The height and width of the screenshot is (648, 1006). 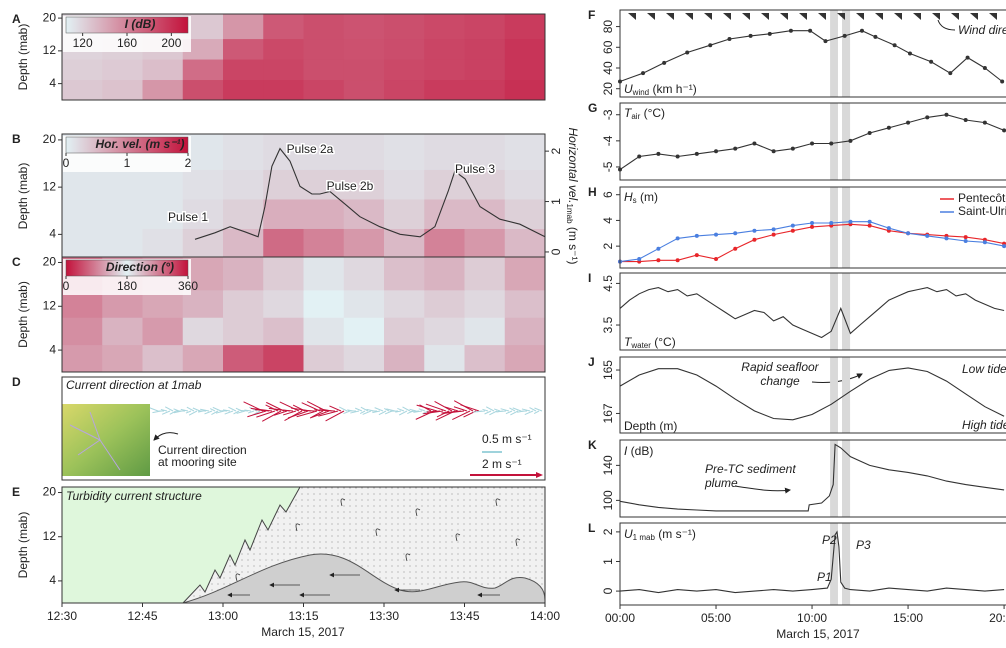 What do you see at coordinates (592, 108) in the screenshot?
I see `panel-label: G` at bounding box center [592, 108].